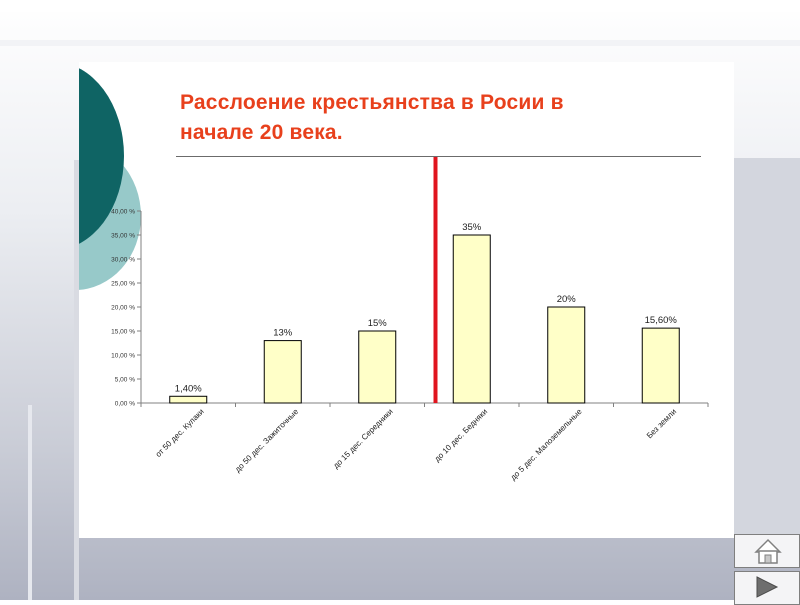 Image resolution: width=800 pixels, height=605 pixels. What do you see at coordinates (123, 260) in the screenshot?
I see `y-tick-label: 30,00 %` at bounding box center [123, 260].